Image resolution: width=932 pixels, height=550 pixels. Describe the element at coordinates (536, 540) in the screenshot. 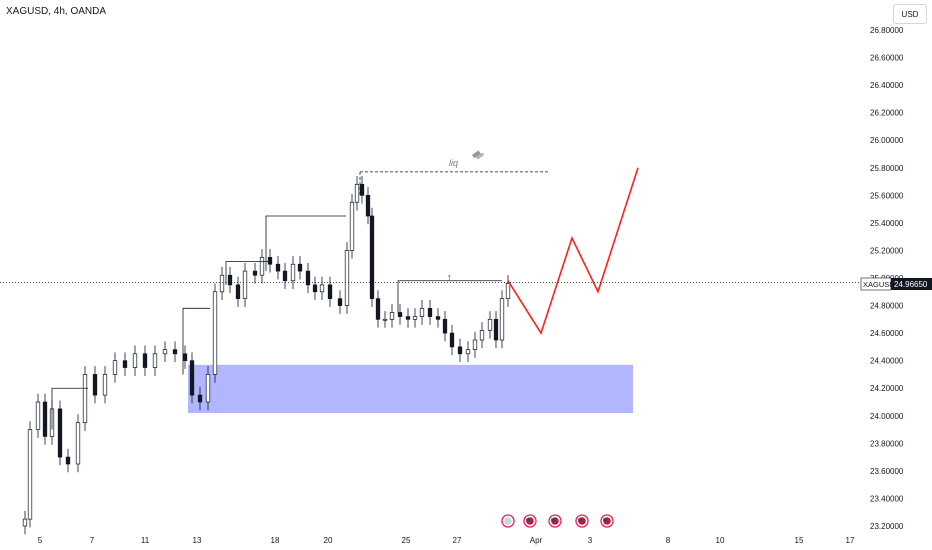

I see `x-tick-label: Apr` at that location.